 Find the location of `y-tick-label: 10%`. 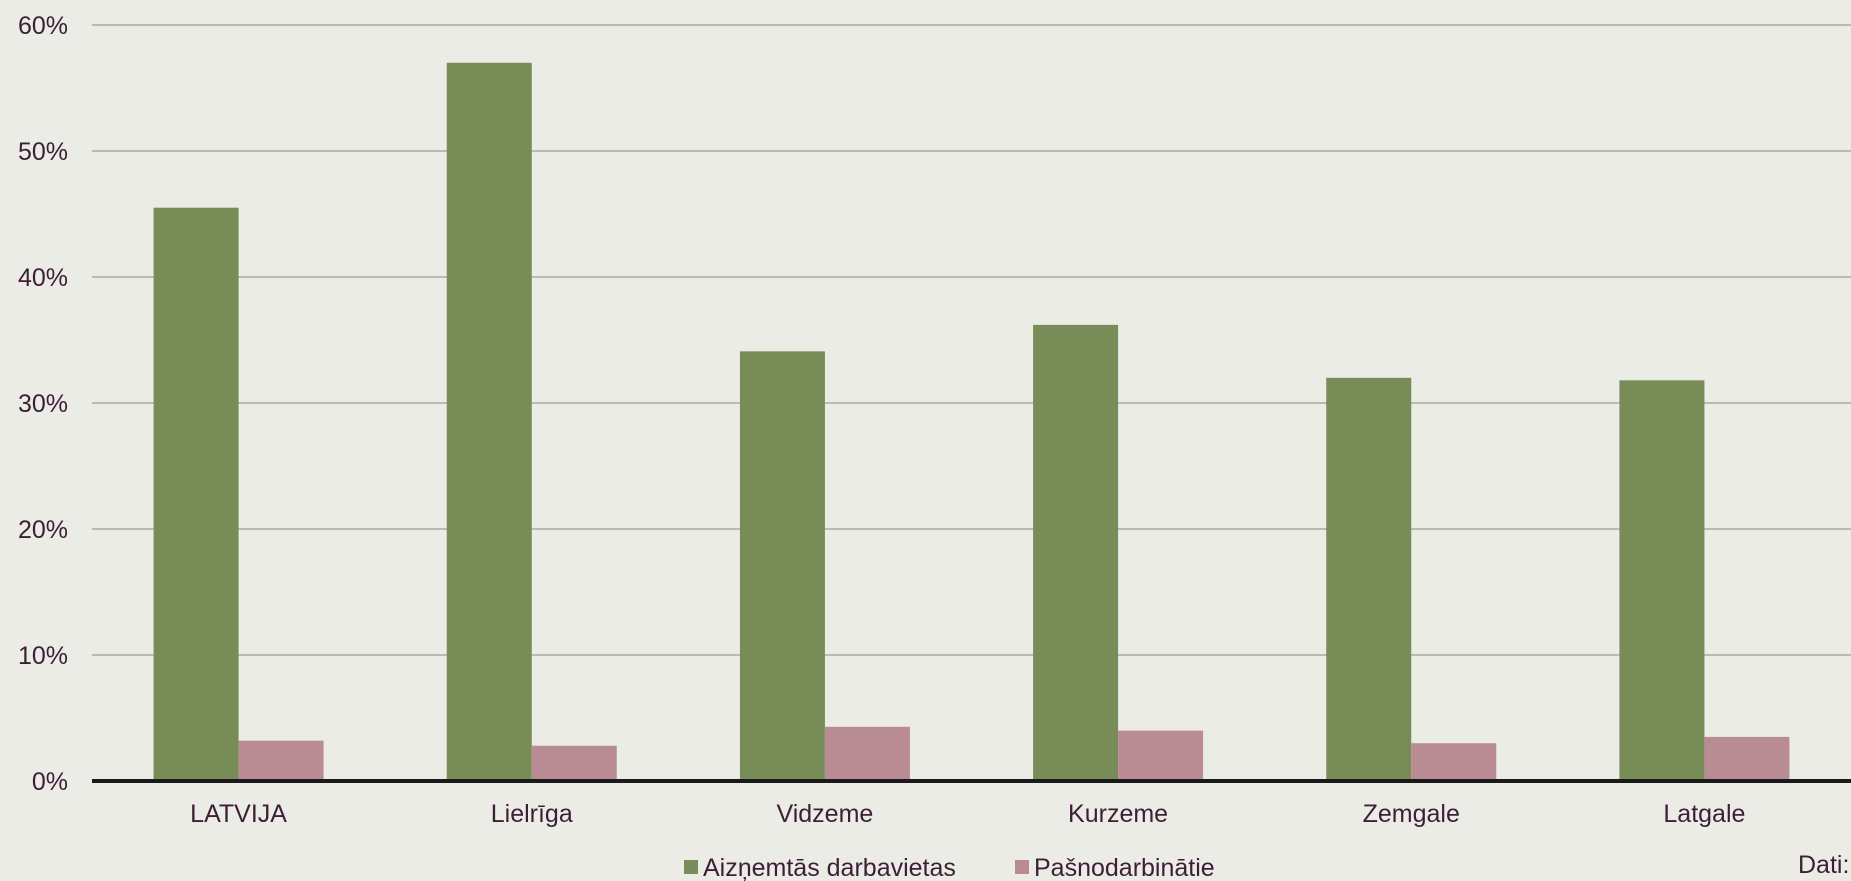

y-tick-label: 10% is located at coordinates (43, 656).